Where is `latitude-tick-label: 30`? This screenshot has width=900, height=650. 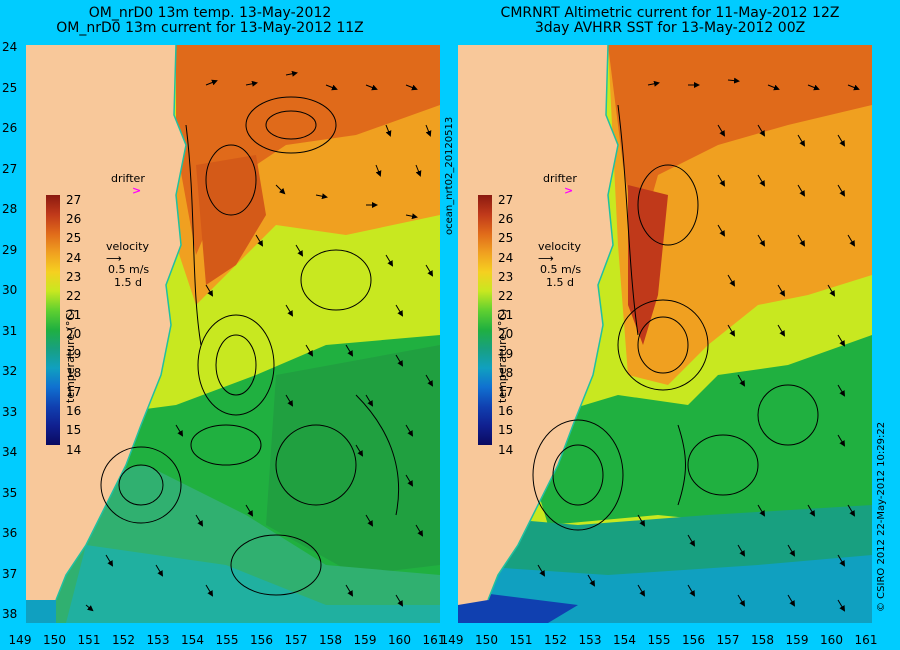 latitude-tick-label: 30 is located at coordinates (10, 290).